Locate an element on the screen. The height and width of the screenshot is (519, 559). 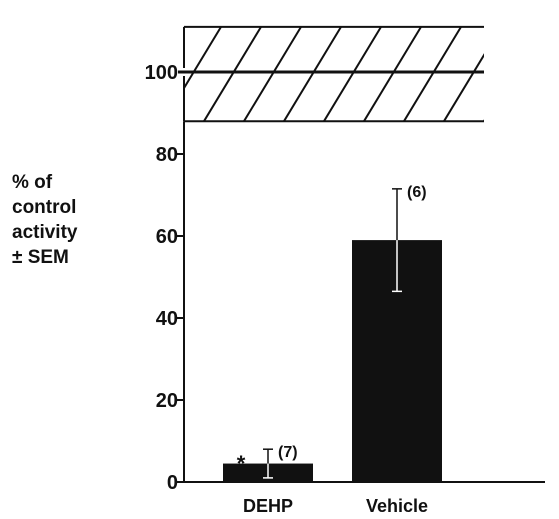
y-tick-label: 80 is located at coordinates (167, 155).